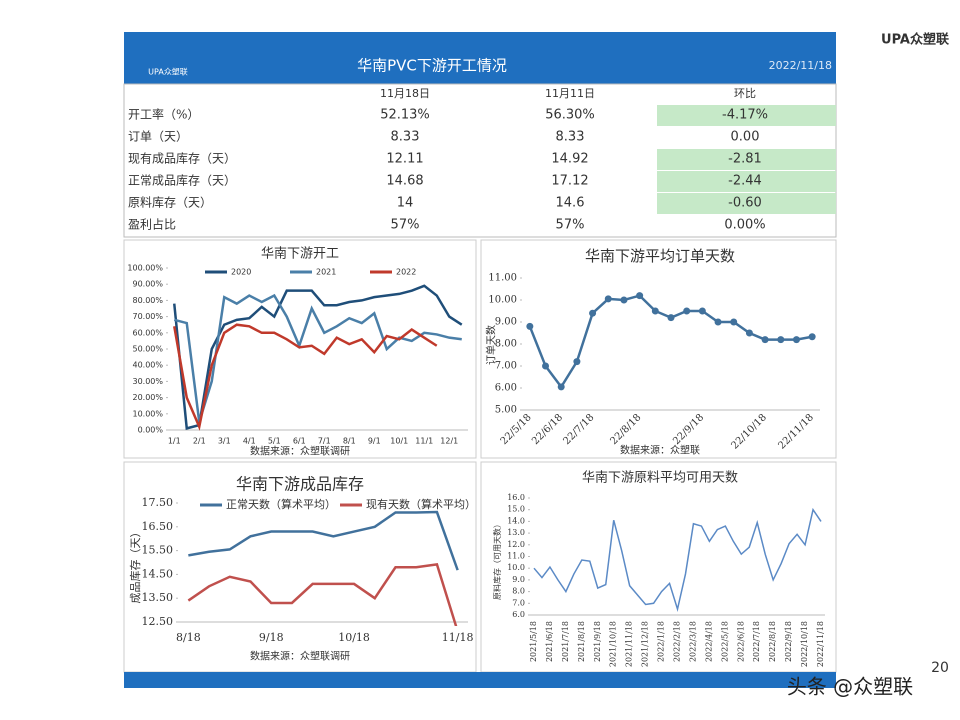  I want to click on source-note: 数据来源：众塑联, so click(660, 450).